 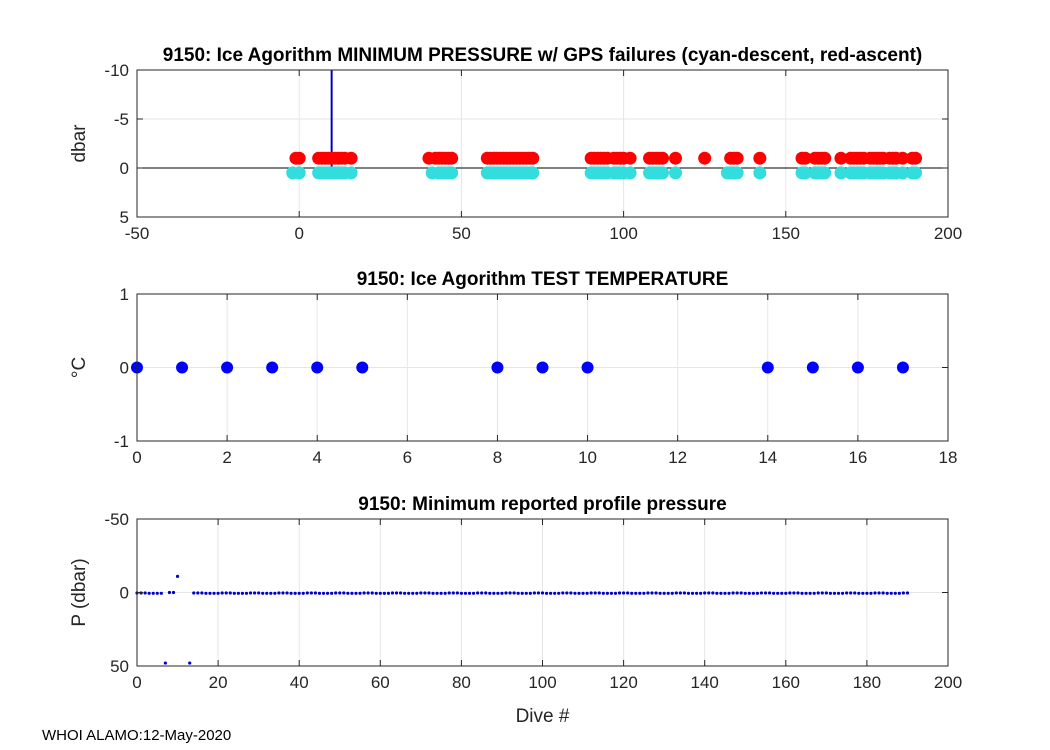 What do you see at coordinates (380, 682) in the screenshot?
I see `x-tick-label: 60` at bounding box center [380, 682].